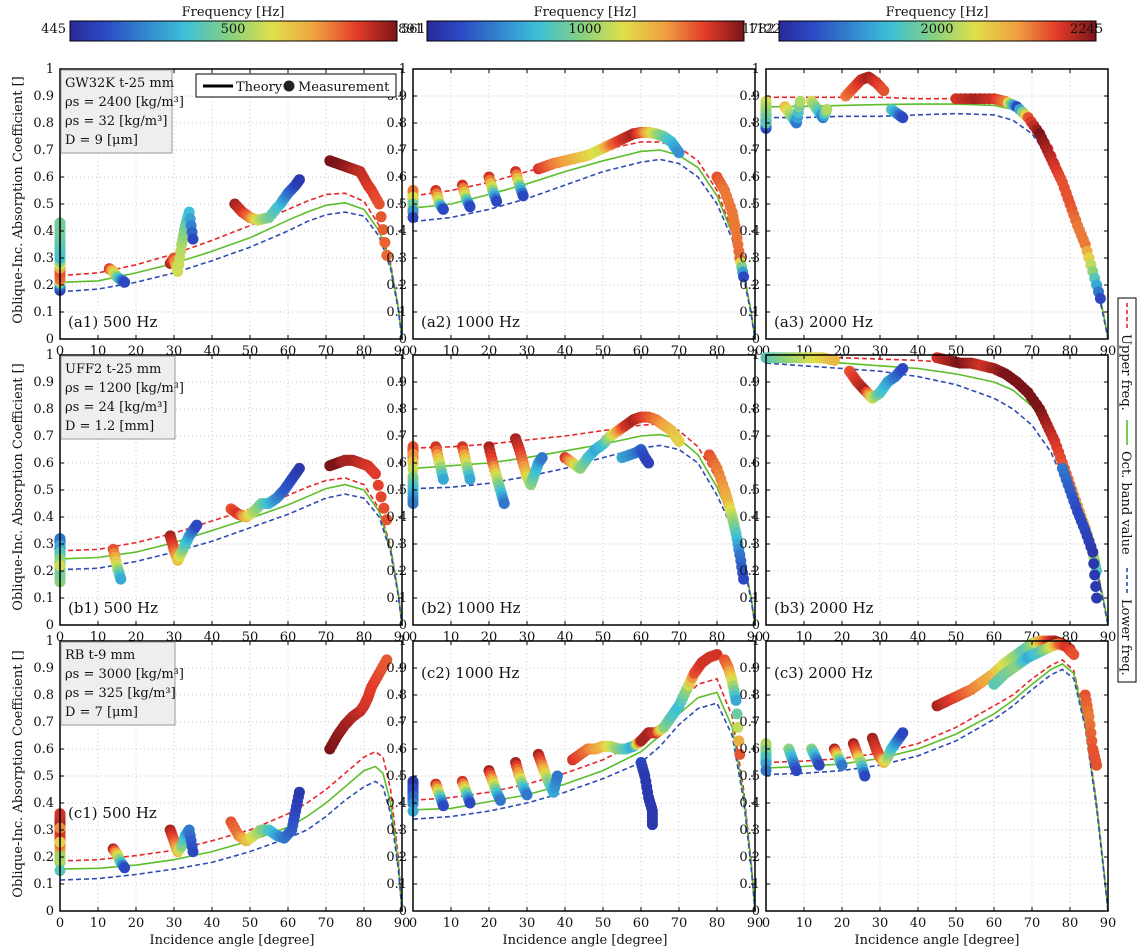 The height and width of the screenshot is (950, 1137). What do you see at coordinates (113, 608) in the screenshot?
I see `panel-label: (b1) 500 Hz` at bounding box center [113, 608].